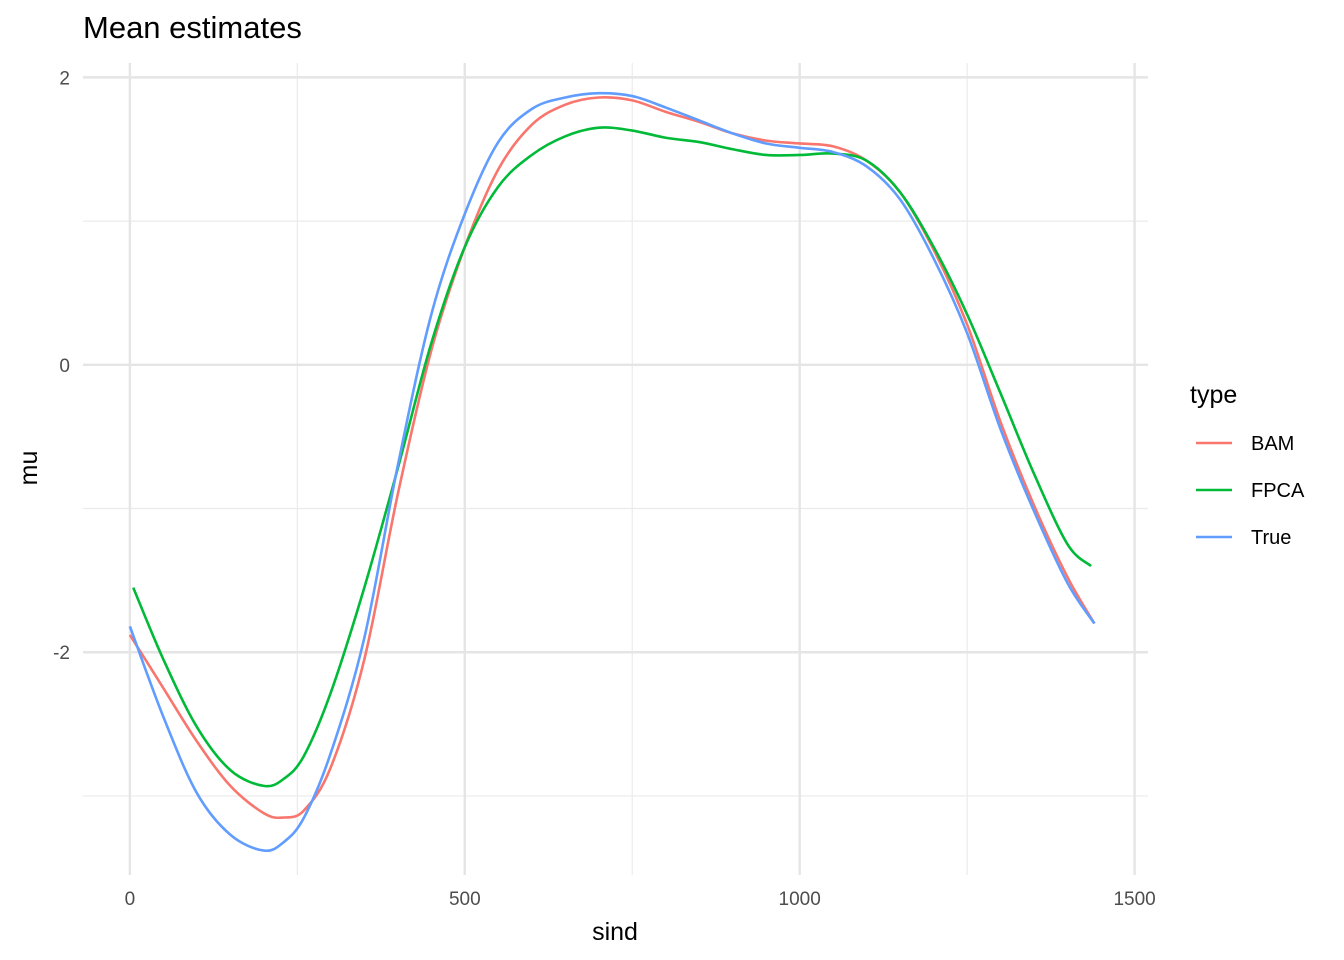 This screenshot has width=1344, height=960. What do you see at coordinates (1250, 491) in the screenshot?
I see `legend-item-fpca: FPCA` at bounding box center [1250, 491].